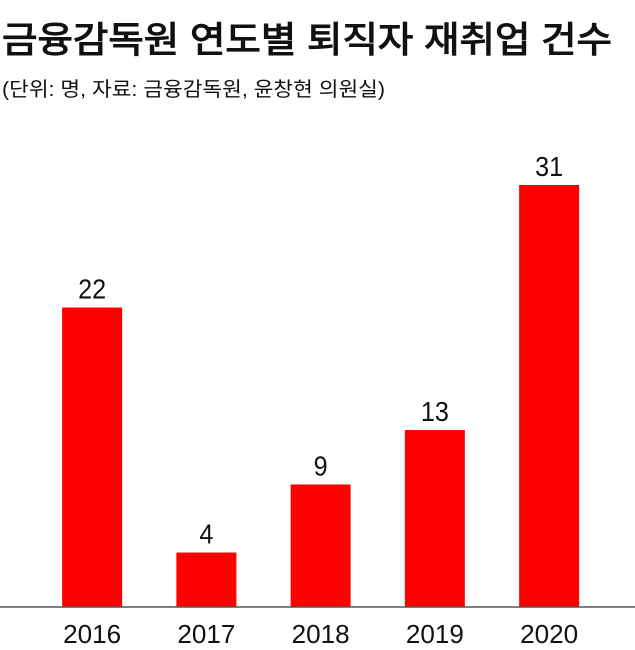 The image size is (635, 650). Describe the element at coordinates (92, 634) in the screenshot. I see `x-tick-label: 2016` at that location.